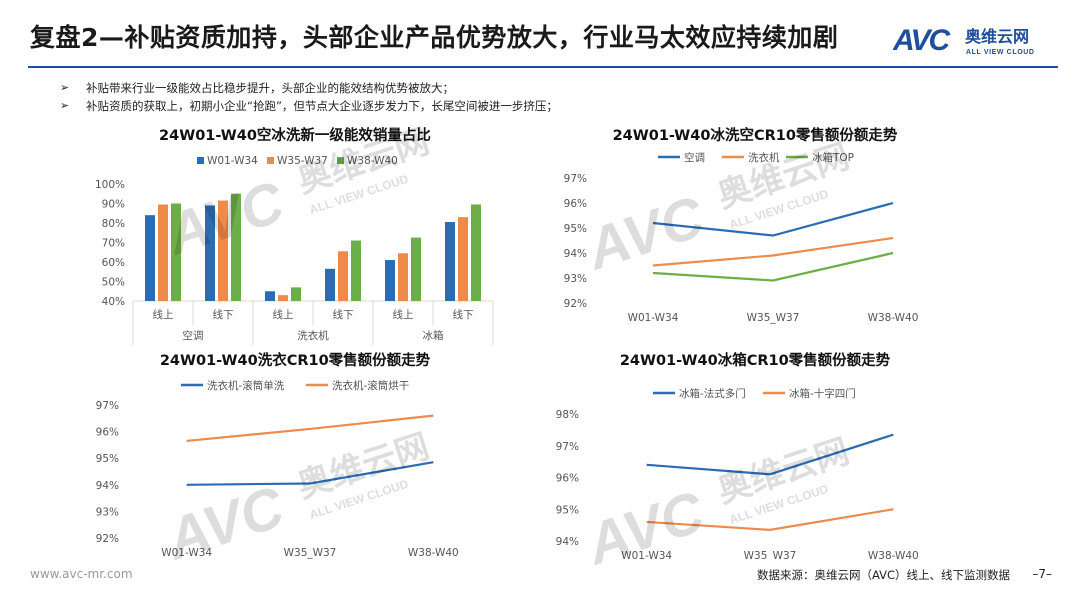 This screenshot has height=608, width=1080. Describe the element at coordinates (246, 385) in the screenshot. I see `legend-label: 洗衣机-滚筒单洗` at that location.